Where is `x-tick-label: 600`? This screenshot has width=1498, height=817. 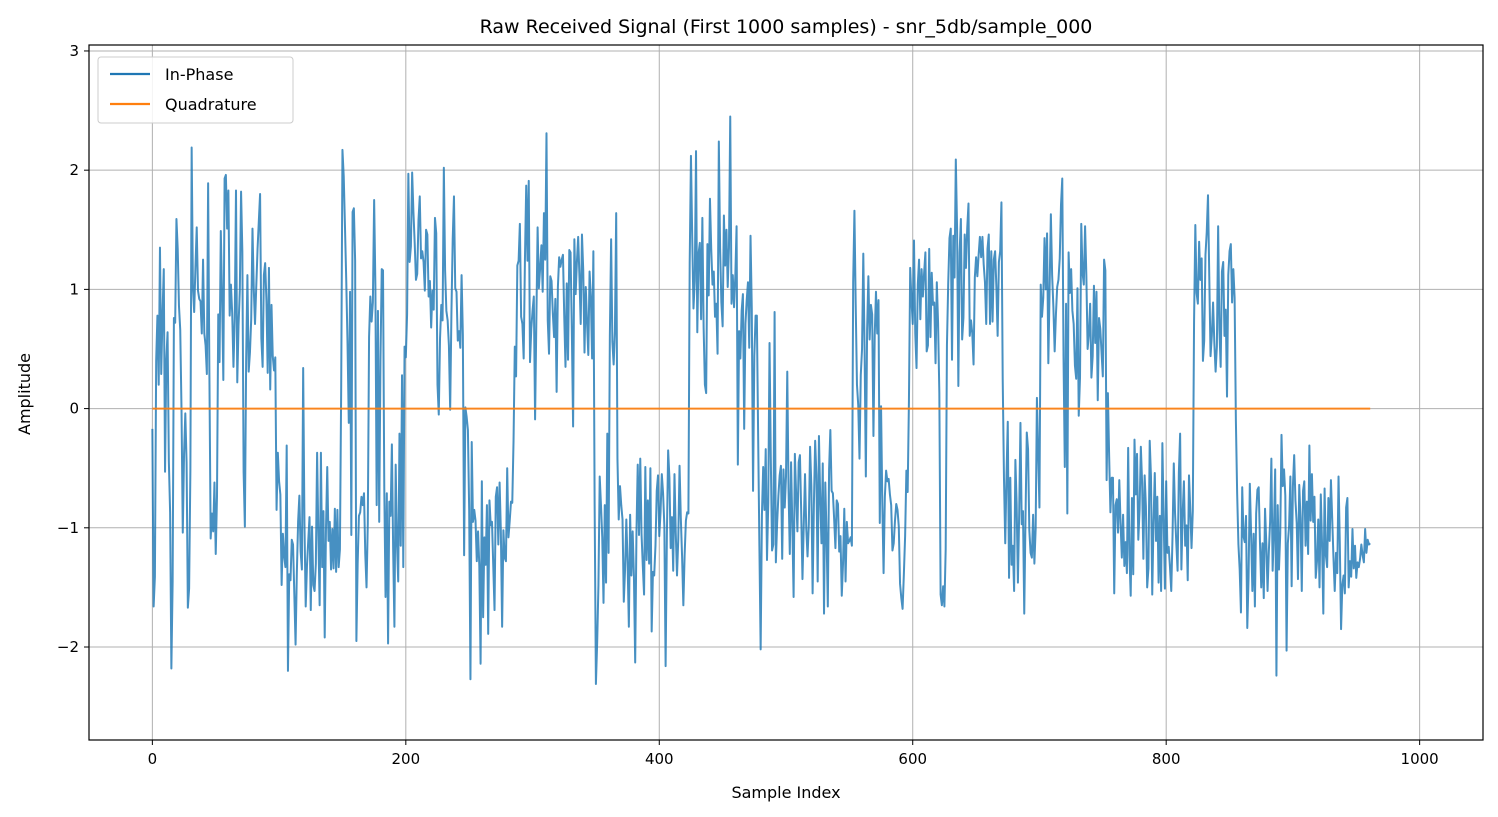 x-tick-label: 600 is located at coordinates (912, 759).